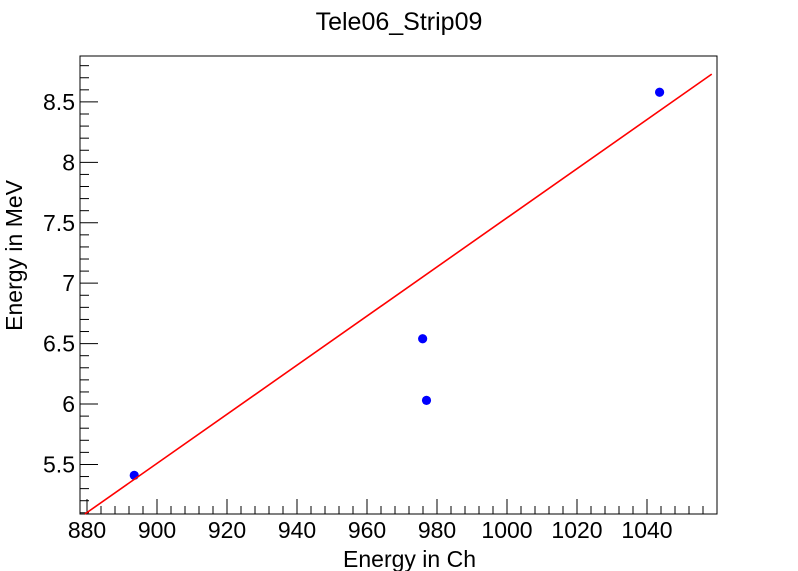  Describe the element at coordinates (14, 255) in the screenshot. I see `y-axis-label: Energy in MeV` at that location.